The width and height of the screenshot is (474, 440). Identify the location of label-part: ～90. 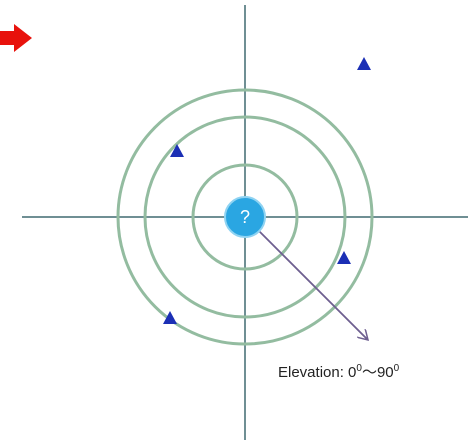
(378, 372).